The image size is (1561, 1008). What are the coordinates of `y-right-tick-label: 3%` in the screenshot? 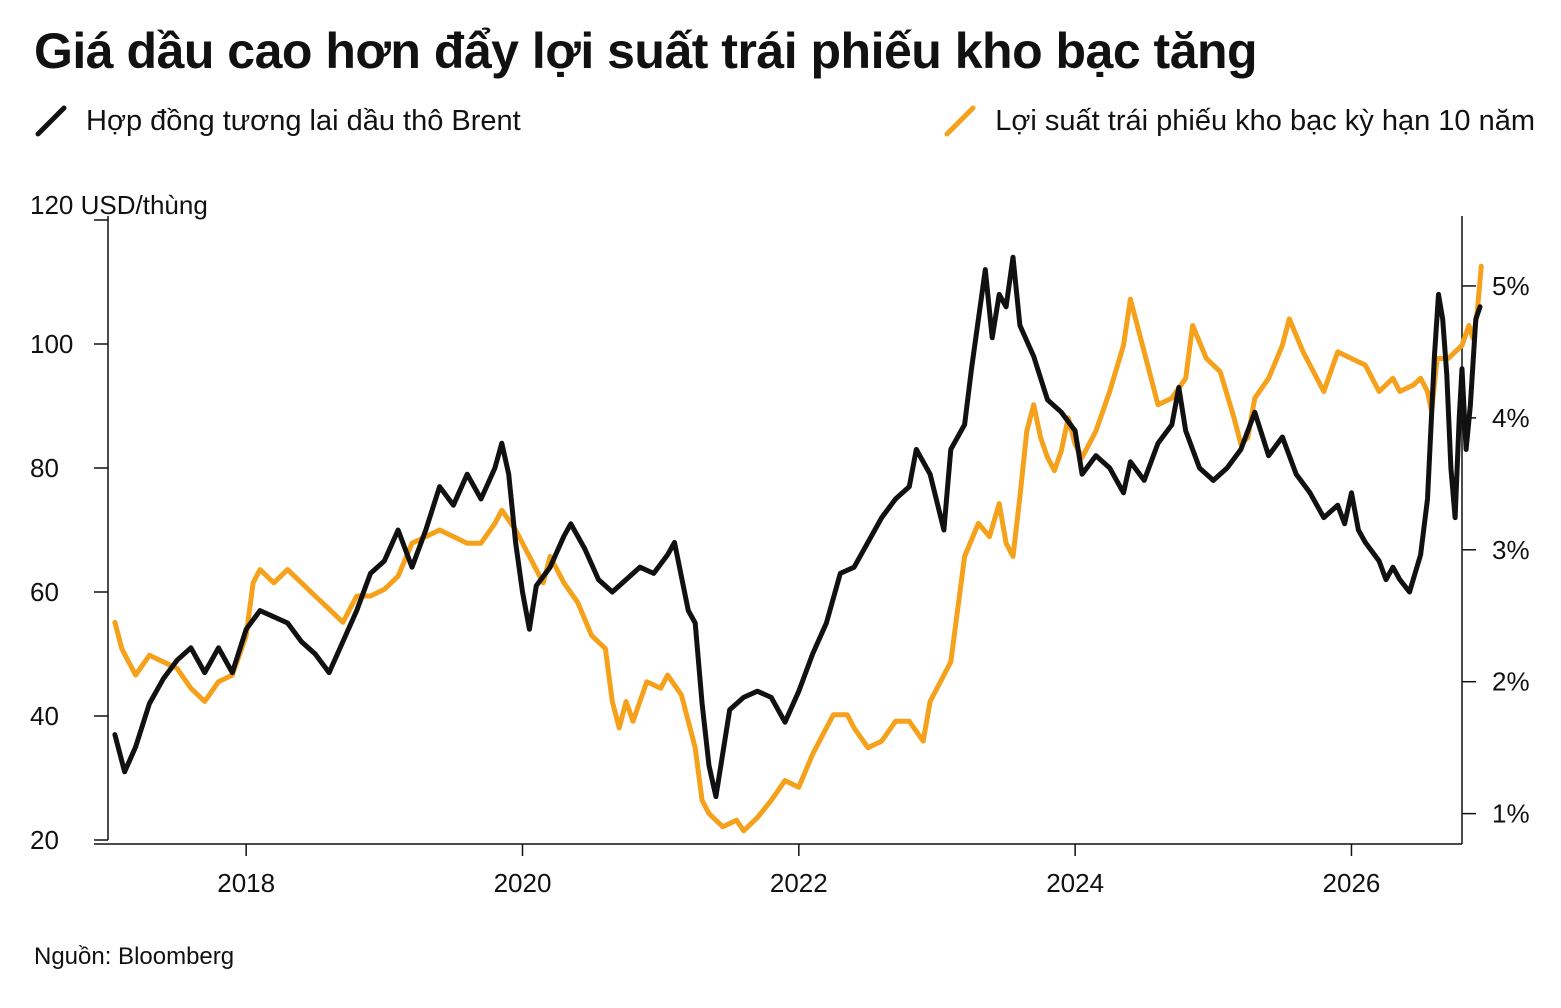 It's located at (1511, 550).